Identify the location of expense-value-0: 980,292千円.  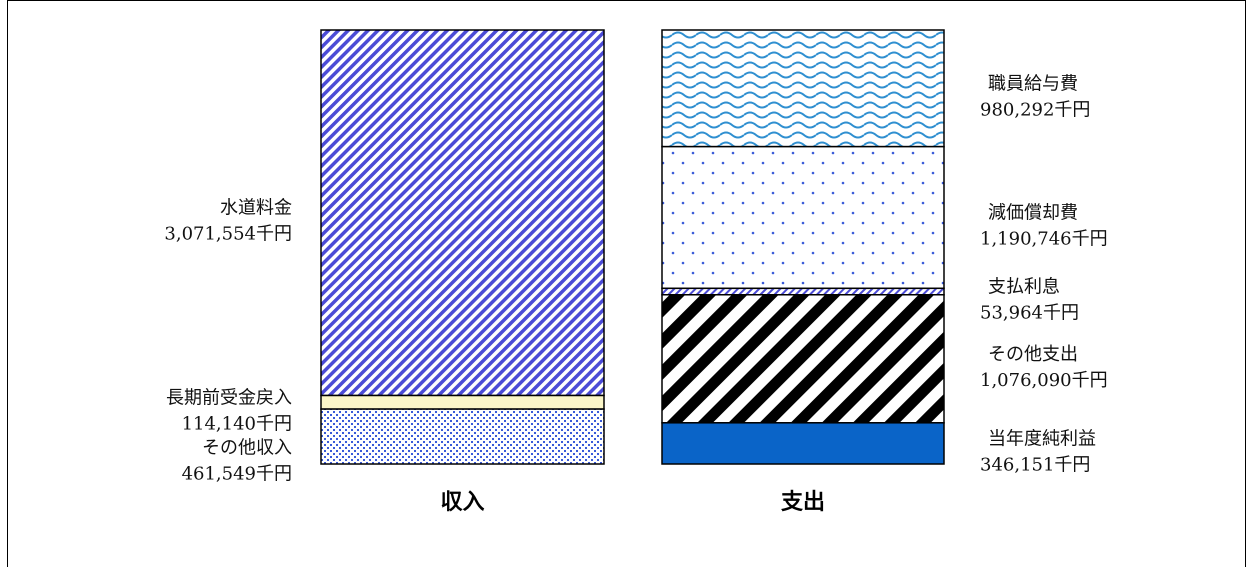
(1035, 109).